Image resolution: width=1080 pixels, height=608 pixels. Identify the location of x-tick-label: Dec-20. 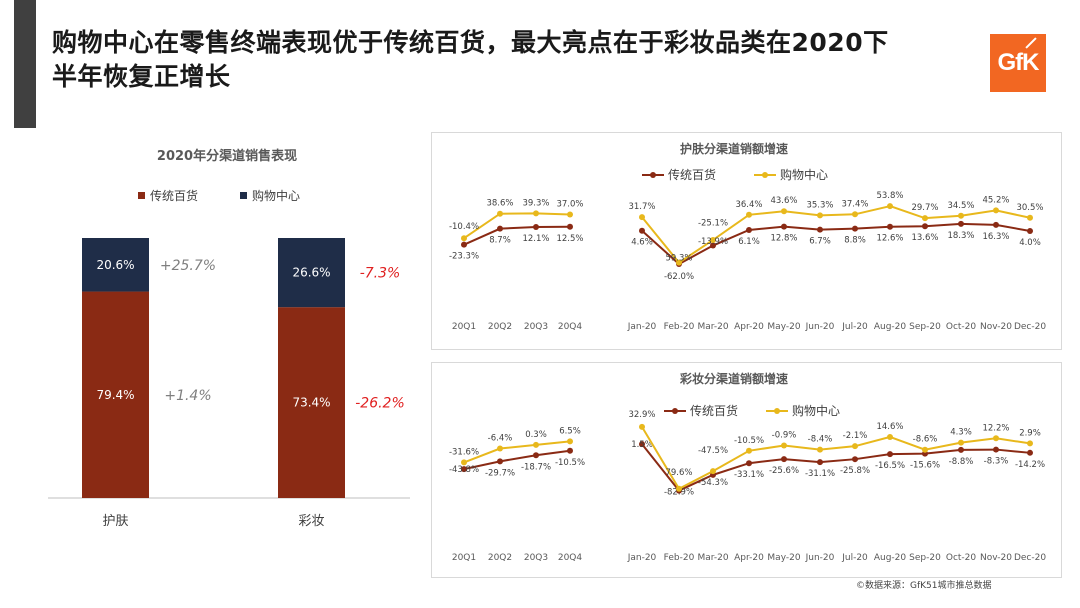
(1030, 327).